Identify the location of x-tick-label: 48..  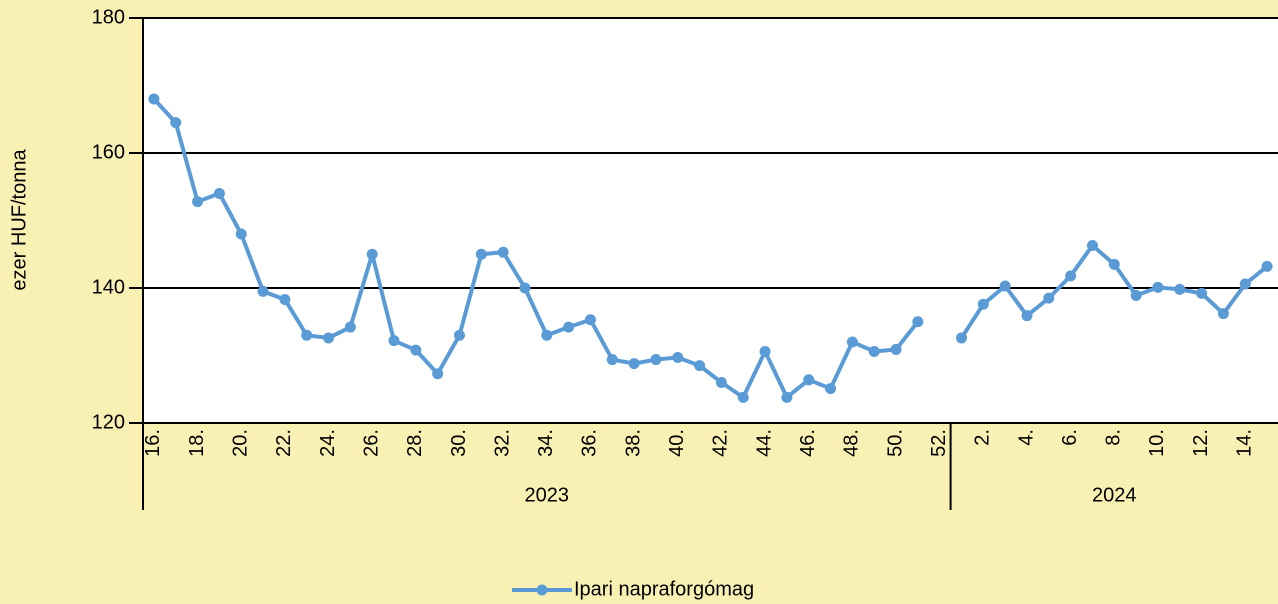
(852, 443).